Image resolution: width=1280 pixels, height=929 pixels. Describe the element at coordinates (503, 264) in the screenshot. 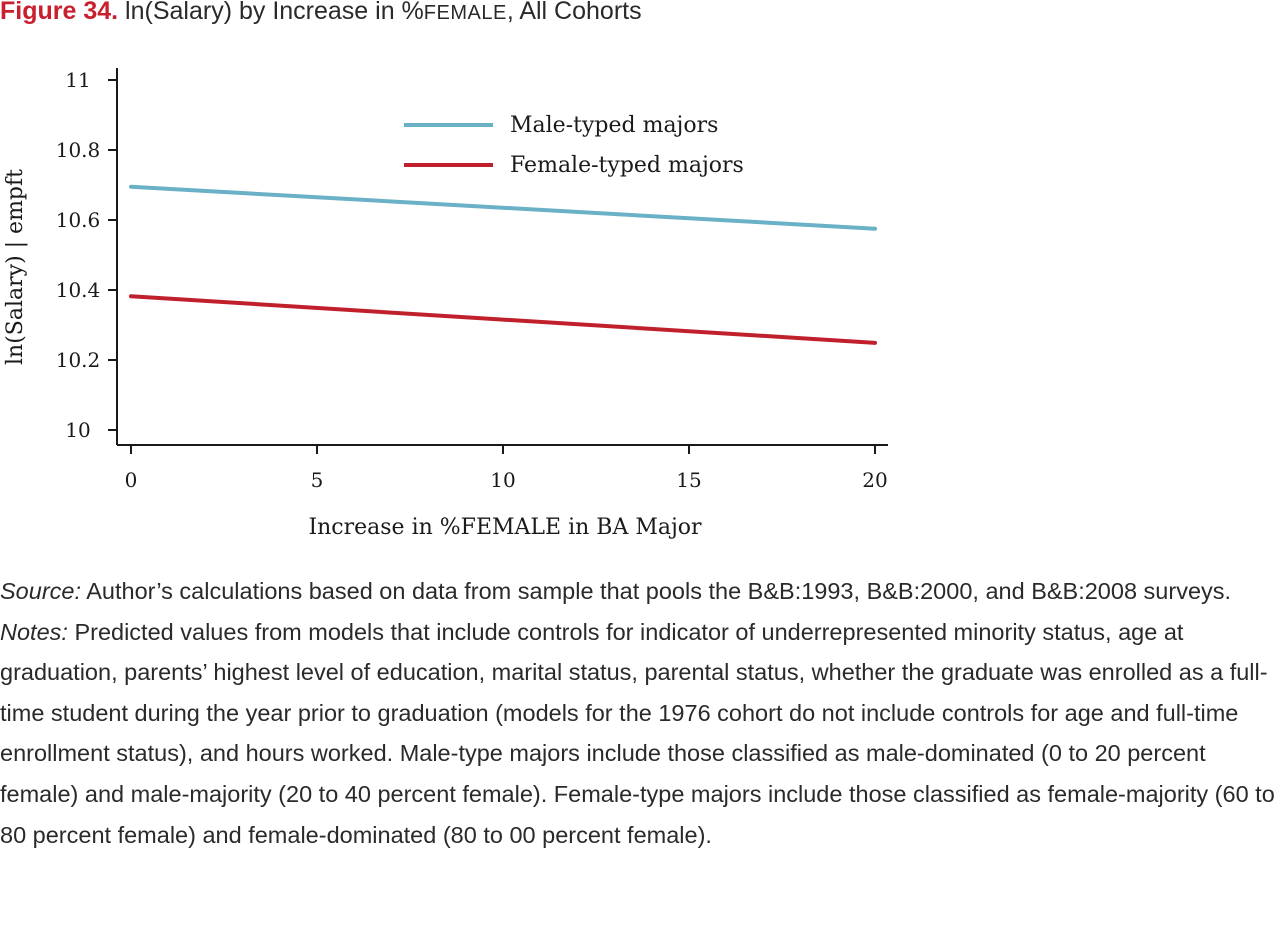

I see `series-group` at that location.